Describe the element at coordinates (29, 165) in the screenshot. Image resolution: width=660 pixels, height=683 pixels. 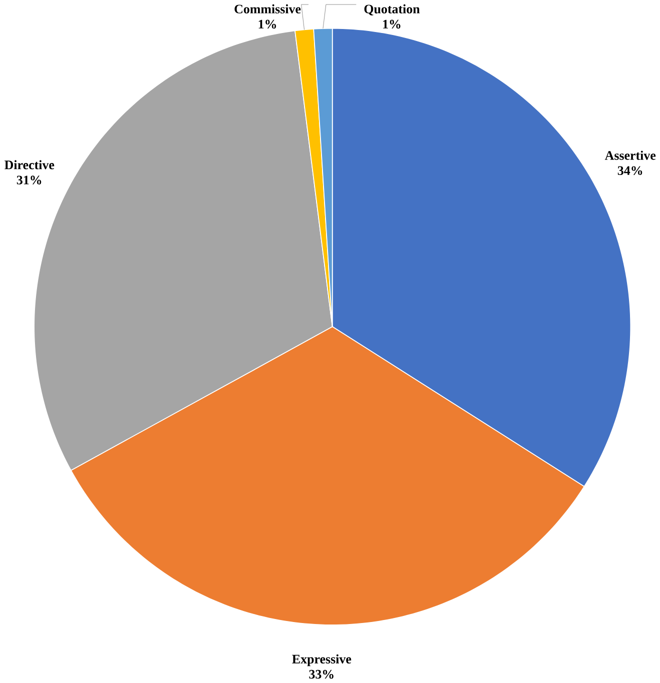
I see `slice-label: Directive` at that location.